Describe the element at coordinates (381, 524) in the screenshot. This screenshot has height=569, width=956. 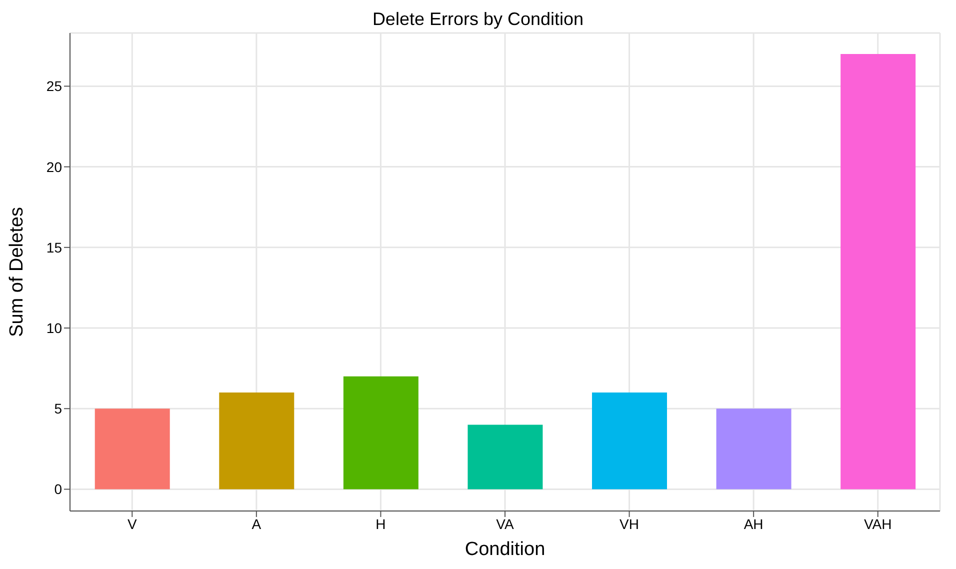
I see `x-tick-label: H` at that location.